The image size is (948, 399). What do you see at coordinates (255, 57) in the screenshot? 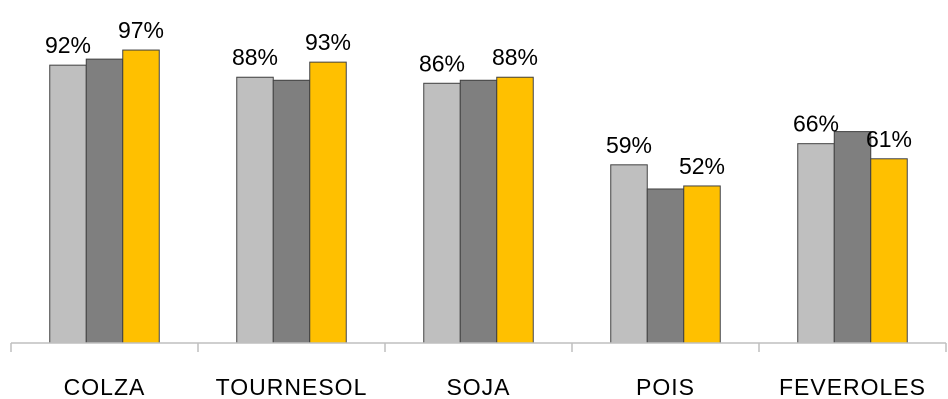
I see `data-label-tournesol-series-1: 88%` at bounding box center [255, 57].